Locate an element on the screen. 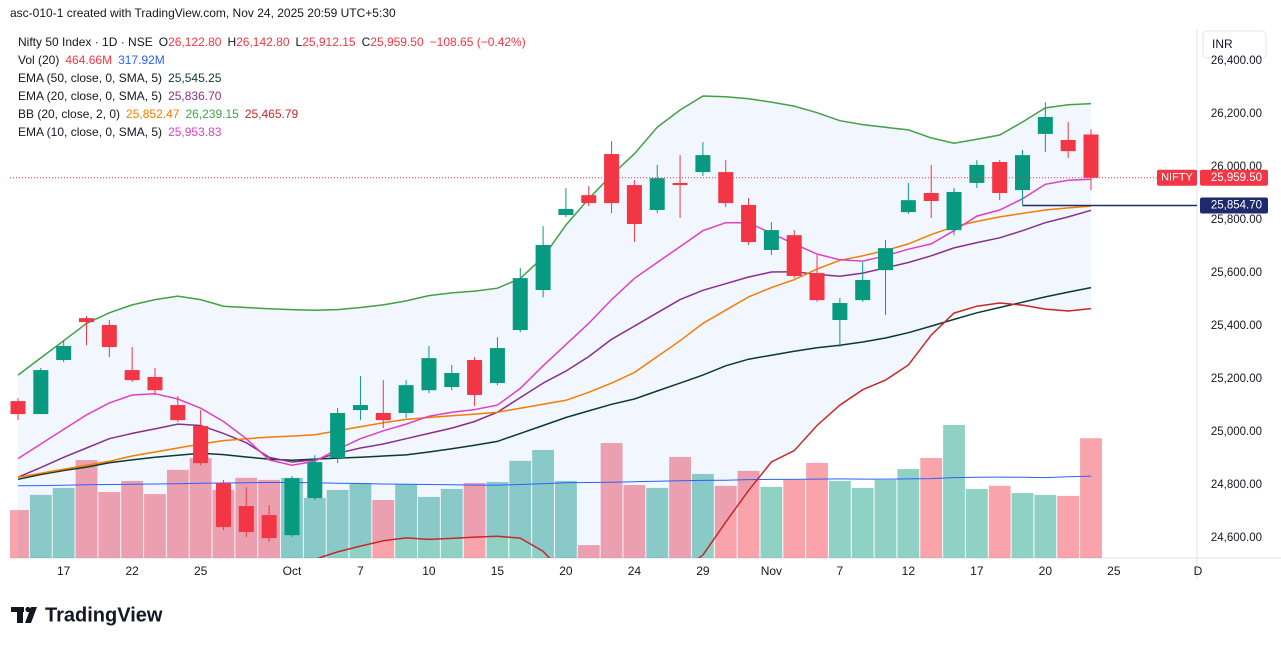 The image size is (1281, 646). x-tick-label: 15 is located at coordinates (498, 571).